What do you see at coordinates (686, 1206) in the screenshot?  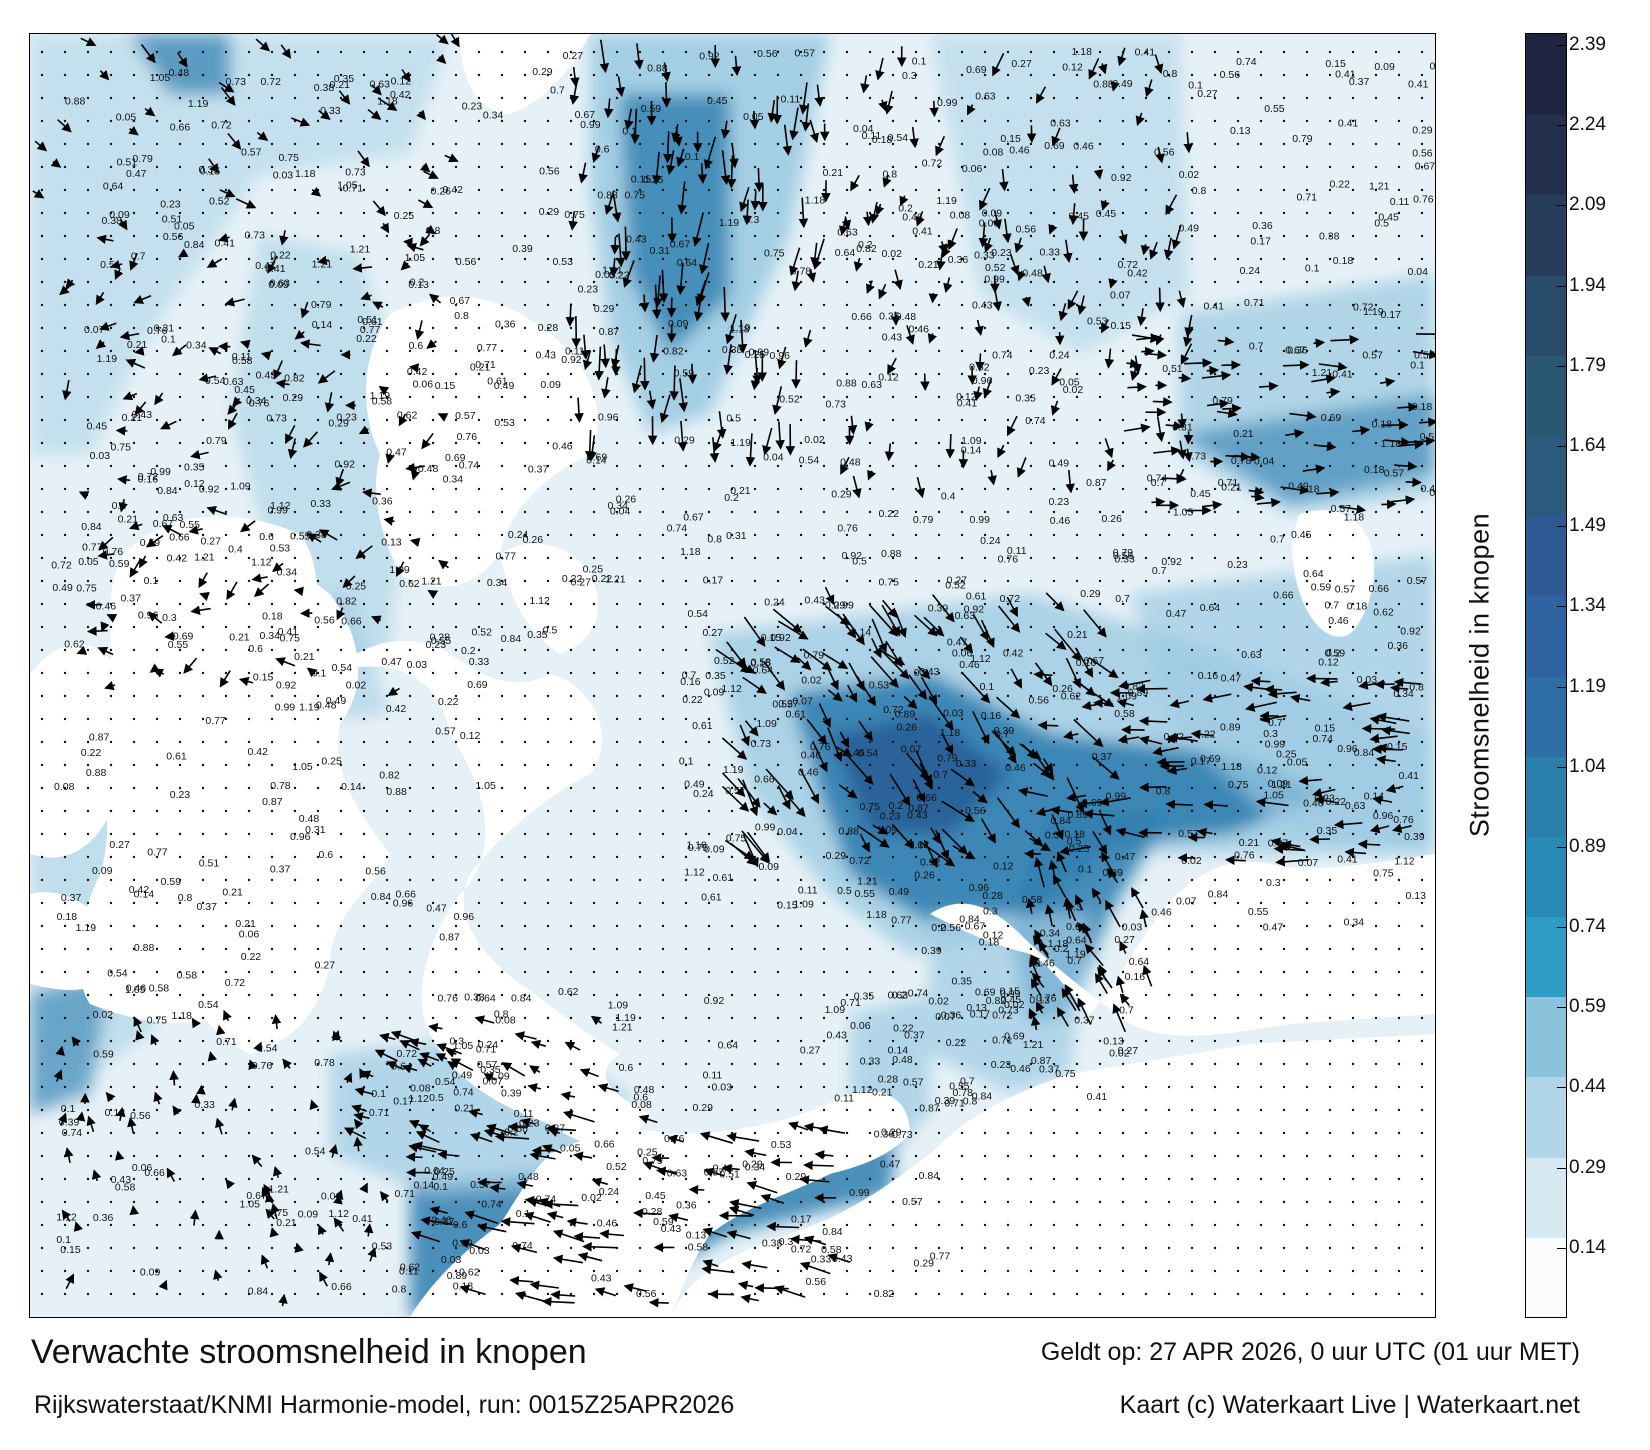 I see `speed-label: 0.36` at bounding box center [686, 1206].